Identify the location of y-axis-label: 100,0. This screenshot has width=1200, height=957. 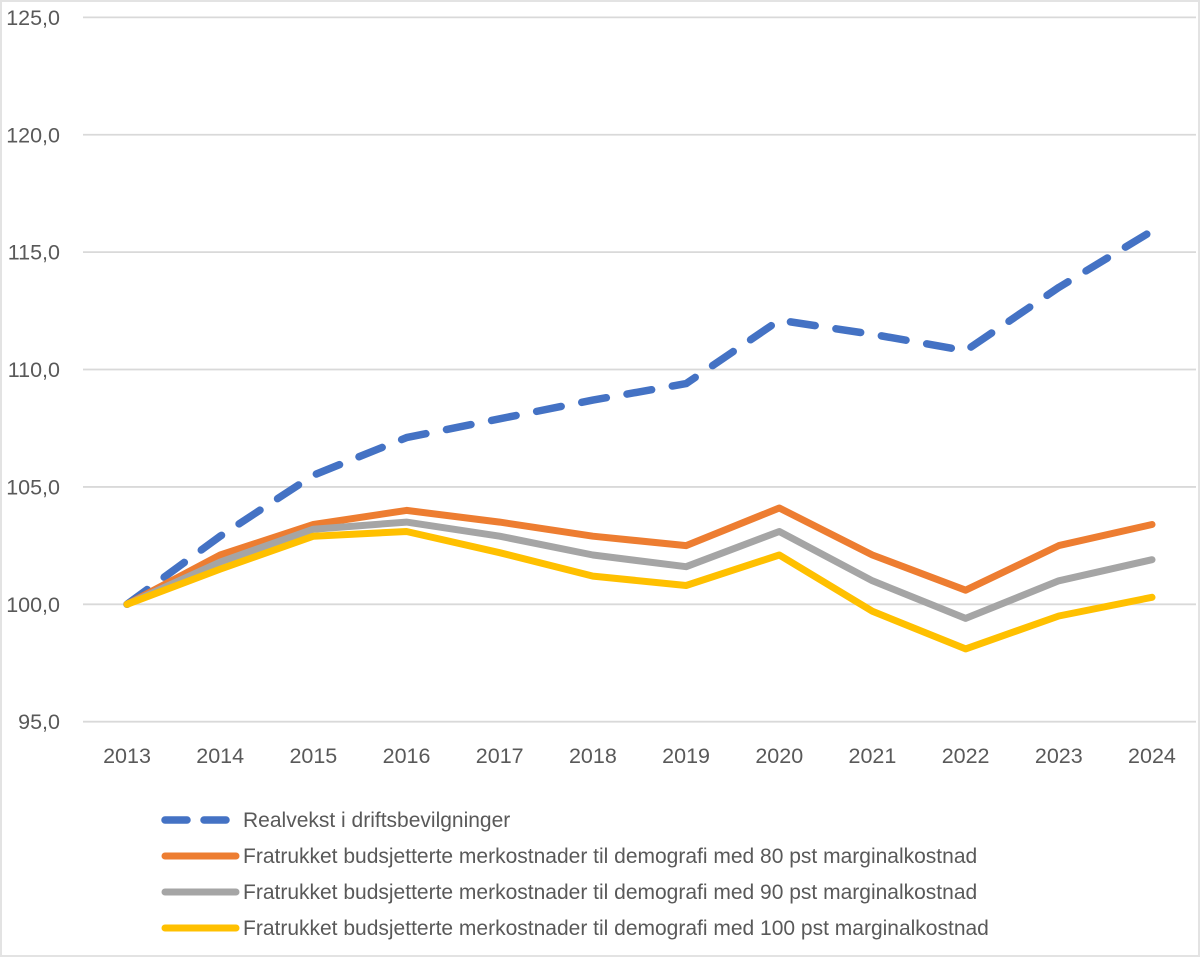
(33, 605).